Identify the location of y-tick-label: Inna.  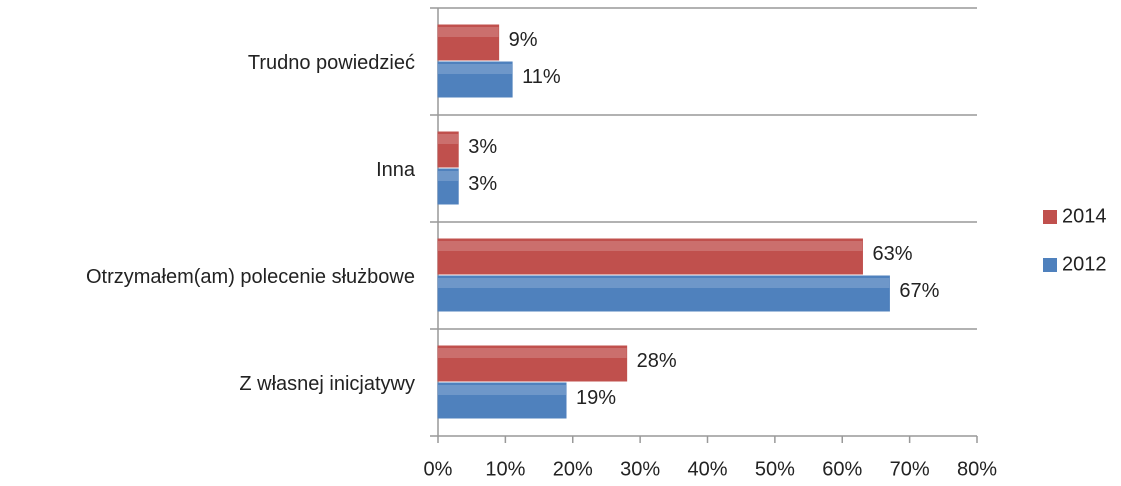
(396, 170).